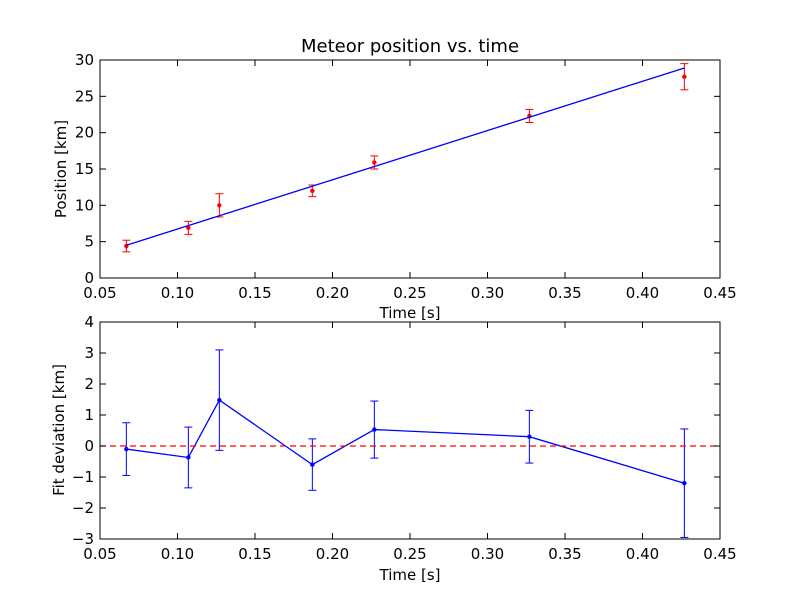 This screenshot has height=600, width=800. What do you see at coordinates (84, 60) in the screenshot?
I see `position-plot-y-tick-label: 30` at bounding box center [84, 60].